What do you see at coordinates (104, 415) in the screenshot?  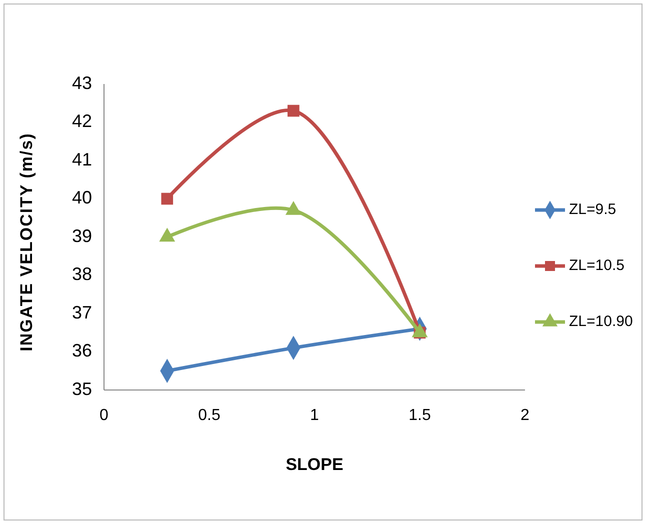 I see `x-tick-label: 0` at bounding box center [104, 415].